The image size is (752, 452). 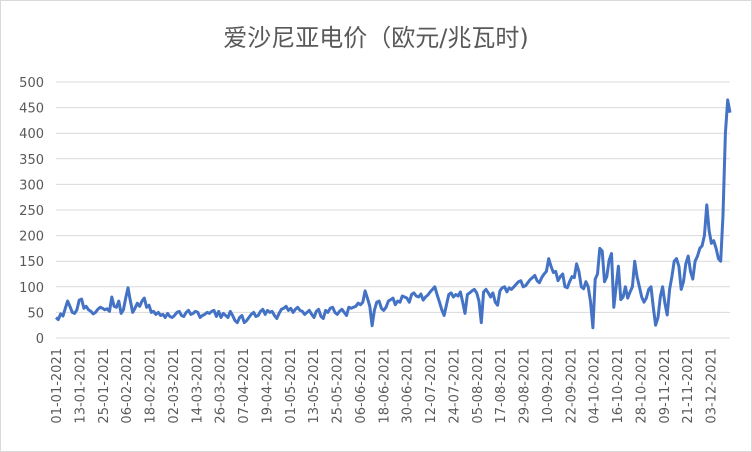 What do you see at coordinates (712, 386) in the screenshot?
I see `x-tick-label: 03-12-2021` at bounding box center [712, 386].